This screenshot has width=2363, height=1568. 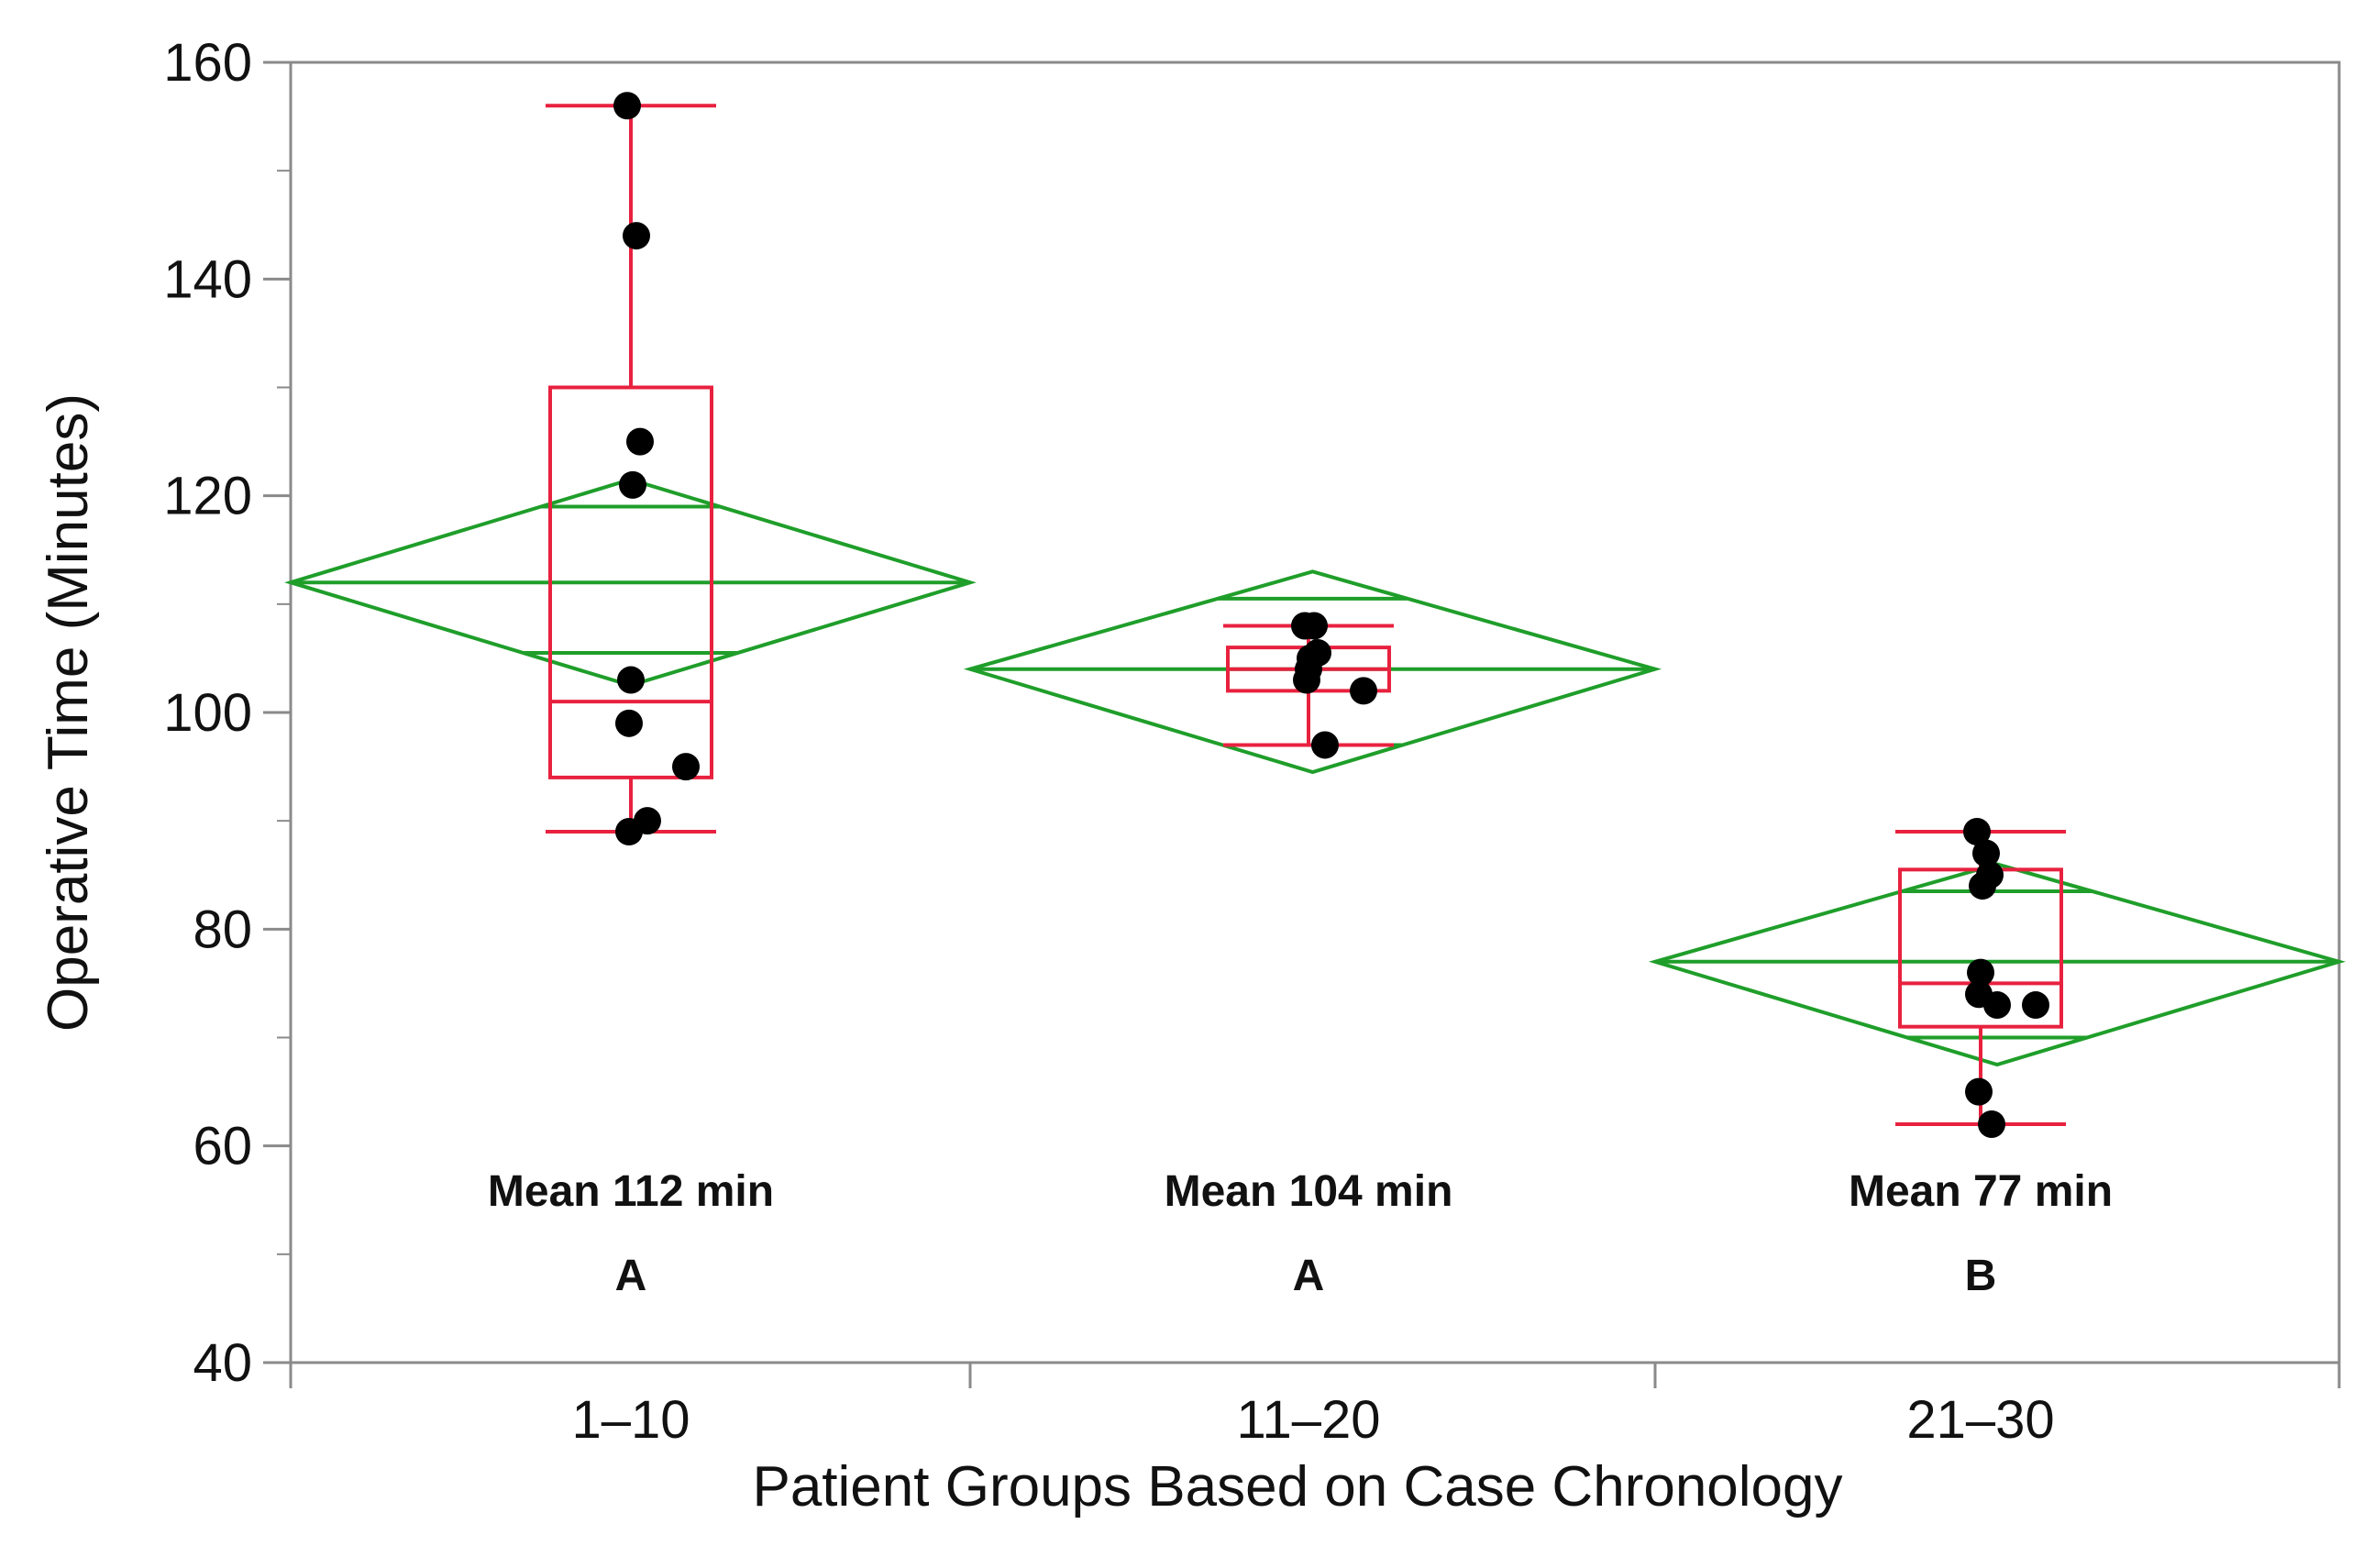 What do you see at coordinates (207, 497) in the screenshot?
I see `y-tick-label-120: 120` at bounding box center [207, 497].